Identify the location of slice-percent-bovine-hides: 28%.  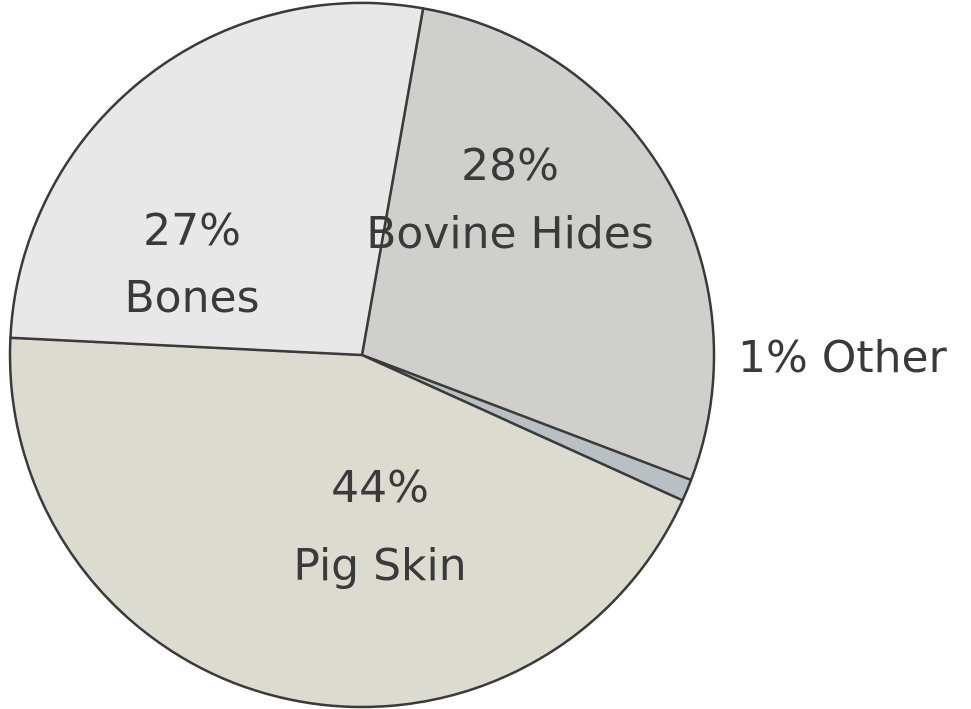
(510, 165).